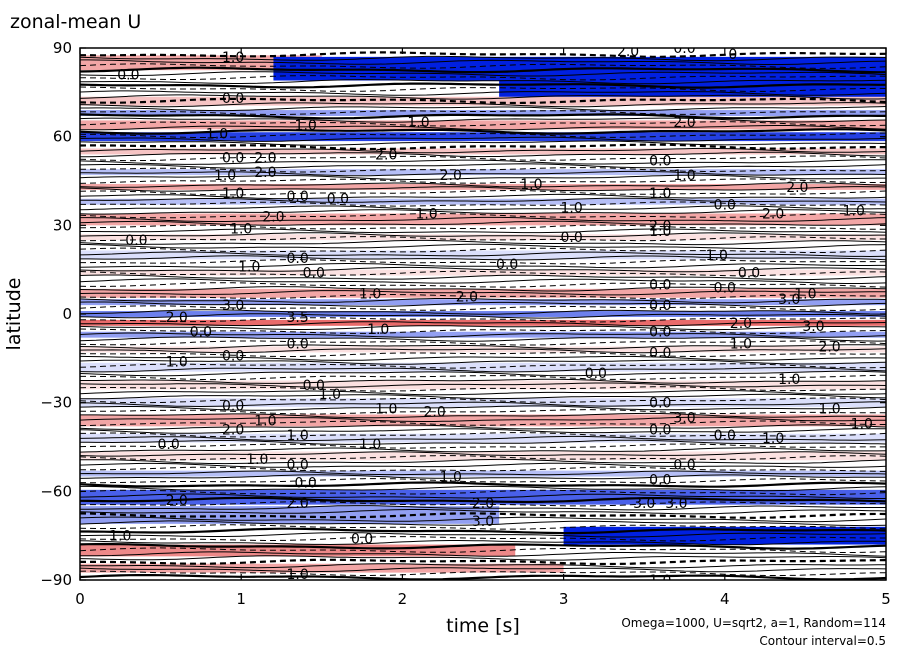  I want to click on contour-label-67: 1.0, so click(386, 410).